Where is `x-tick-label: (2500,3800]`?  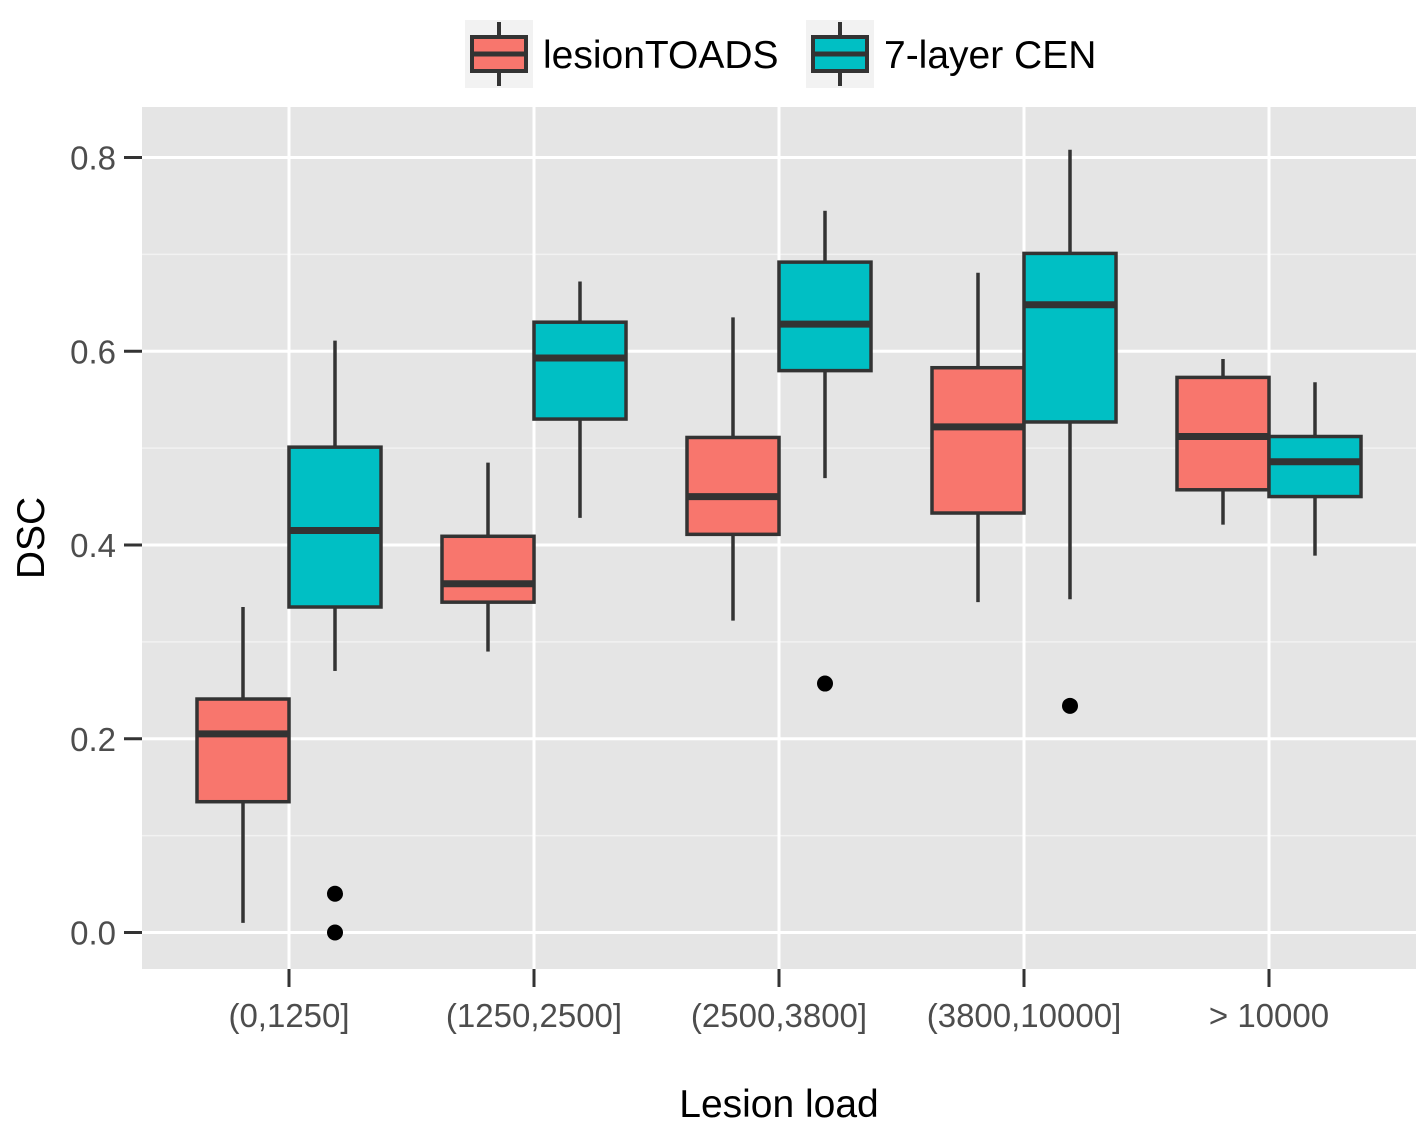
x-tick-label: (2500,3800] is located at coordinates (779, 1015).